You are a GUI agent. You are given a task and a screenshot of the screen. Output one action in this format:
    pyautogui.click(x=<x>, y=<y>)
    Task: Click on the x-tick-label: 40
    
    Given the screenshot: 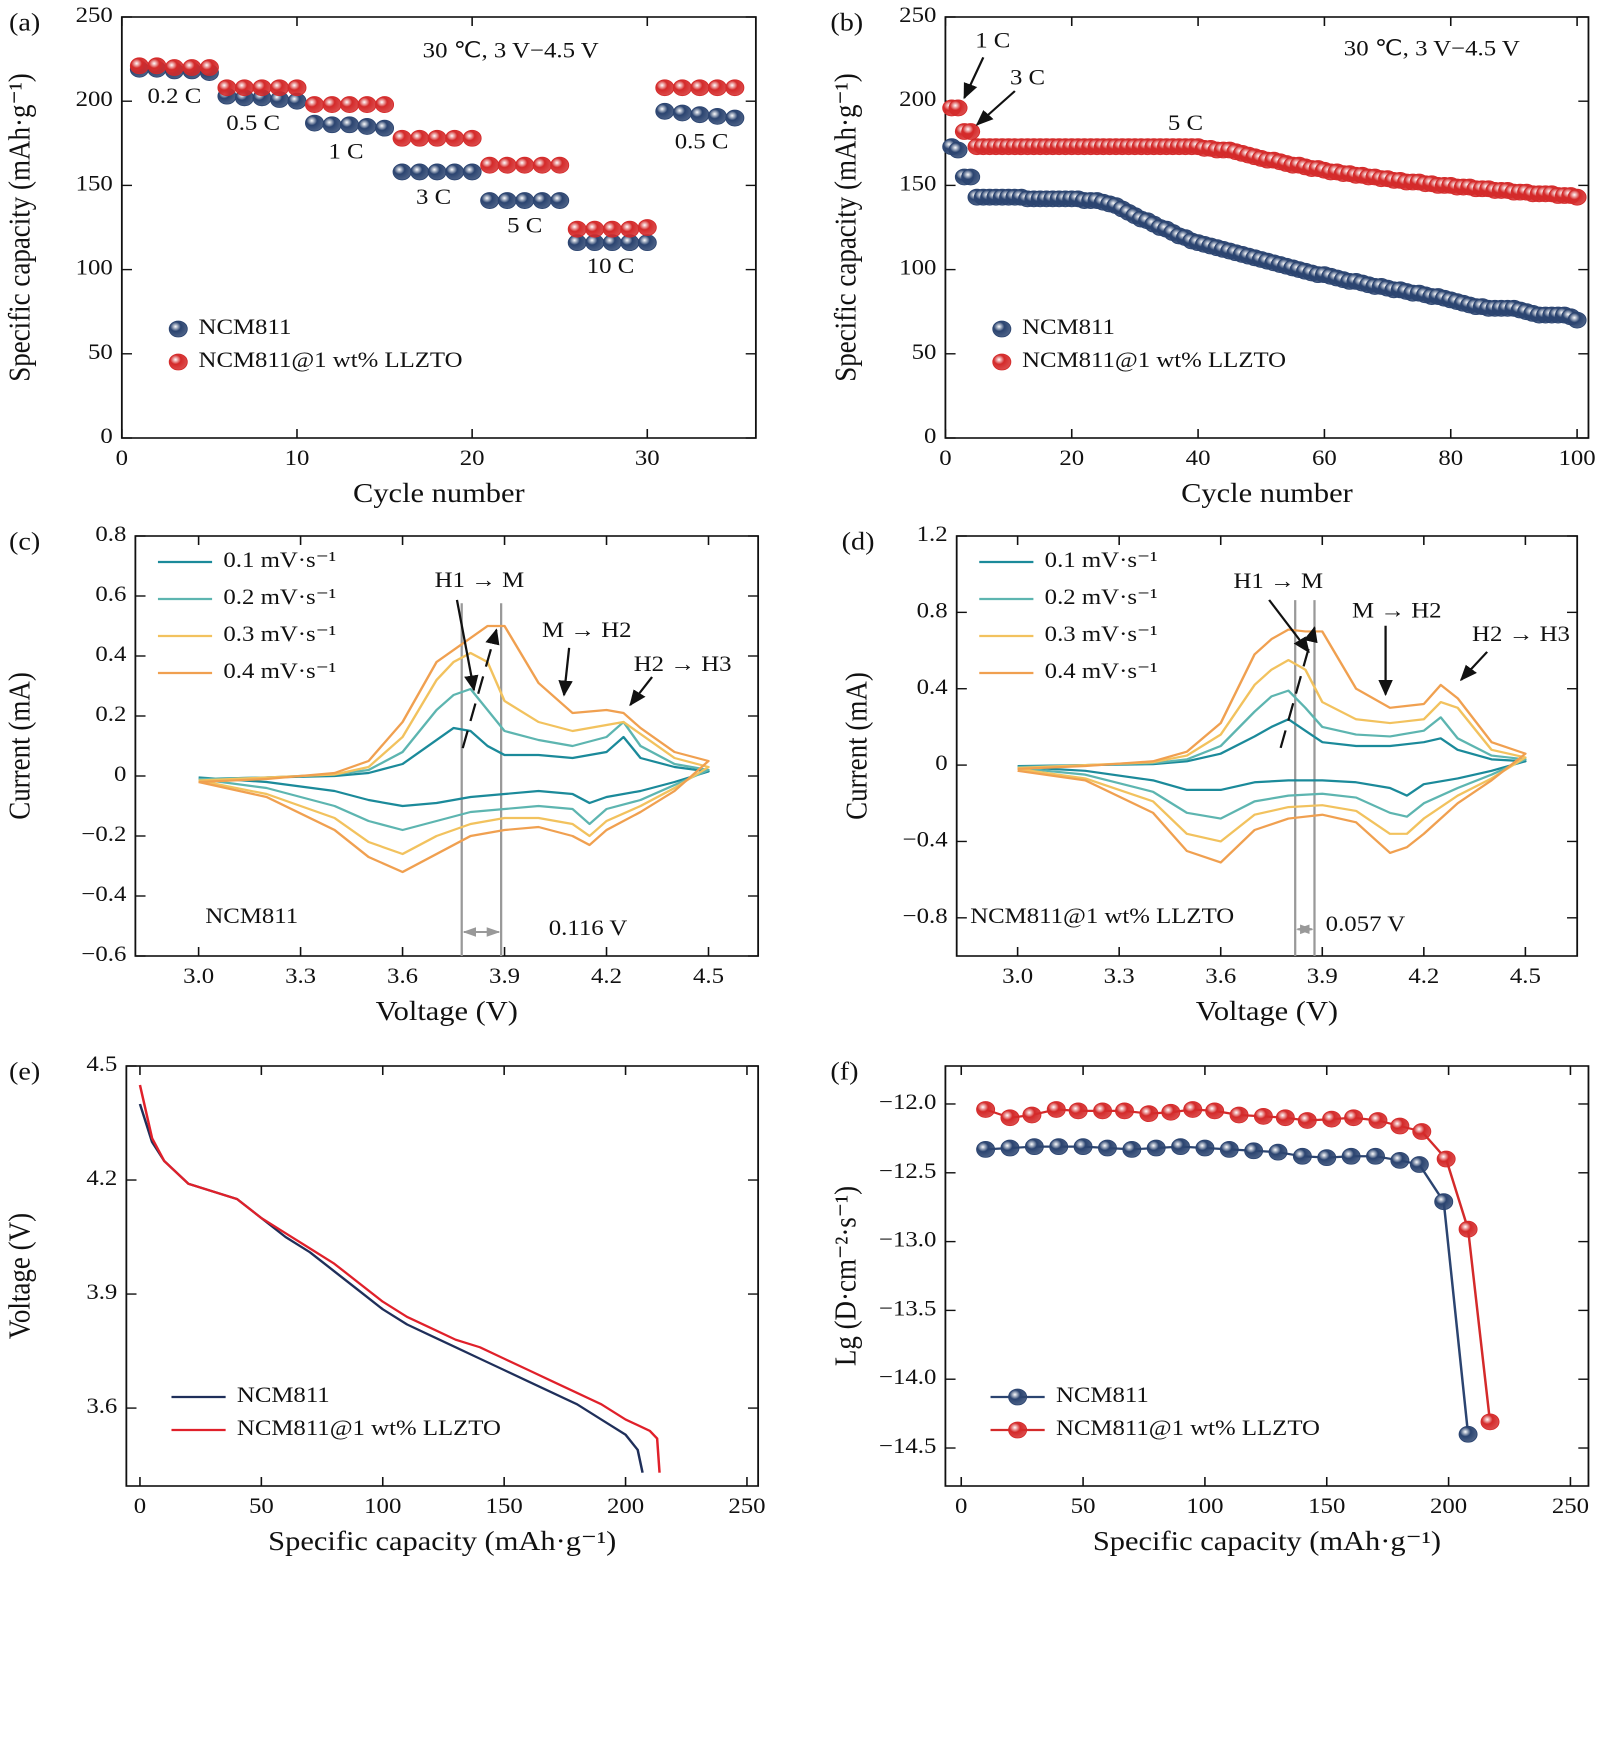 What is the action you would take?
    pyautogui.click(x=1198, y=458)
    